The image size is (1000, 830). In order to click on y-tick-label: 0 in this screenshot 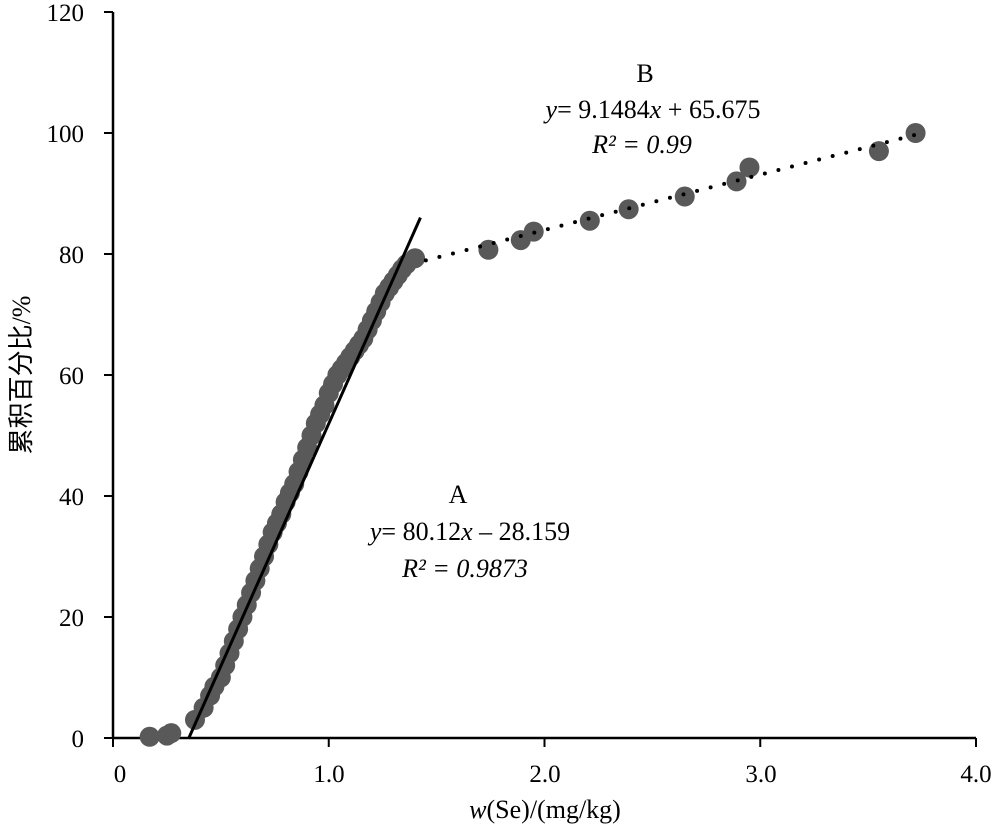, I will do `click(78, 739)`.